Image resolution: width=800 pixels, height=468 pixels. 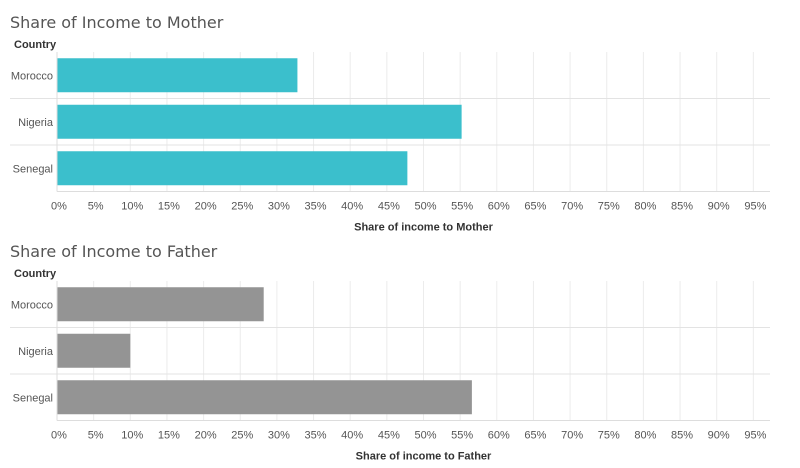 What do you see at coordinates (117, 22) in the screenshot?
I see `chart-title: Share of Income to Mother` at bounding box center [117, 22].